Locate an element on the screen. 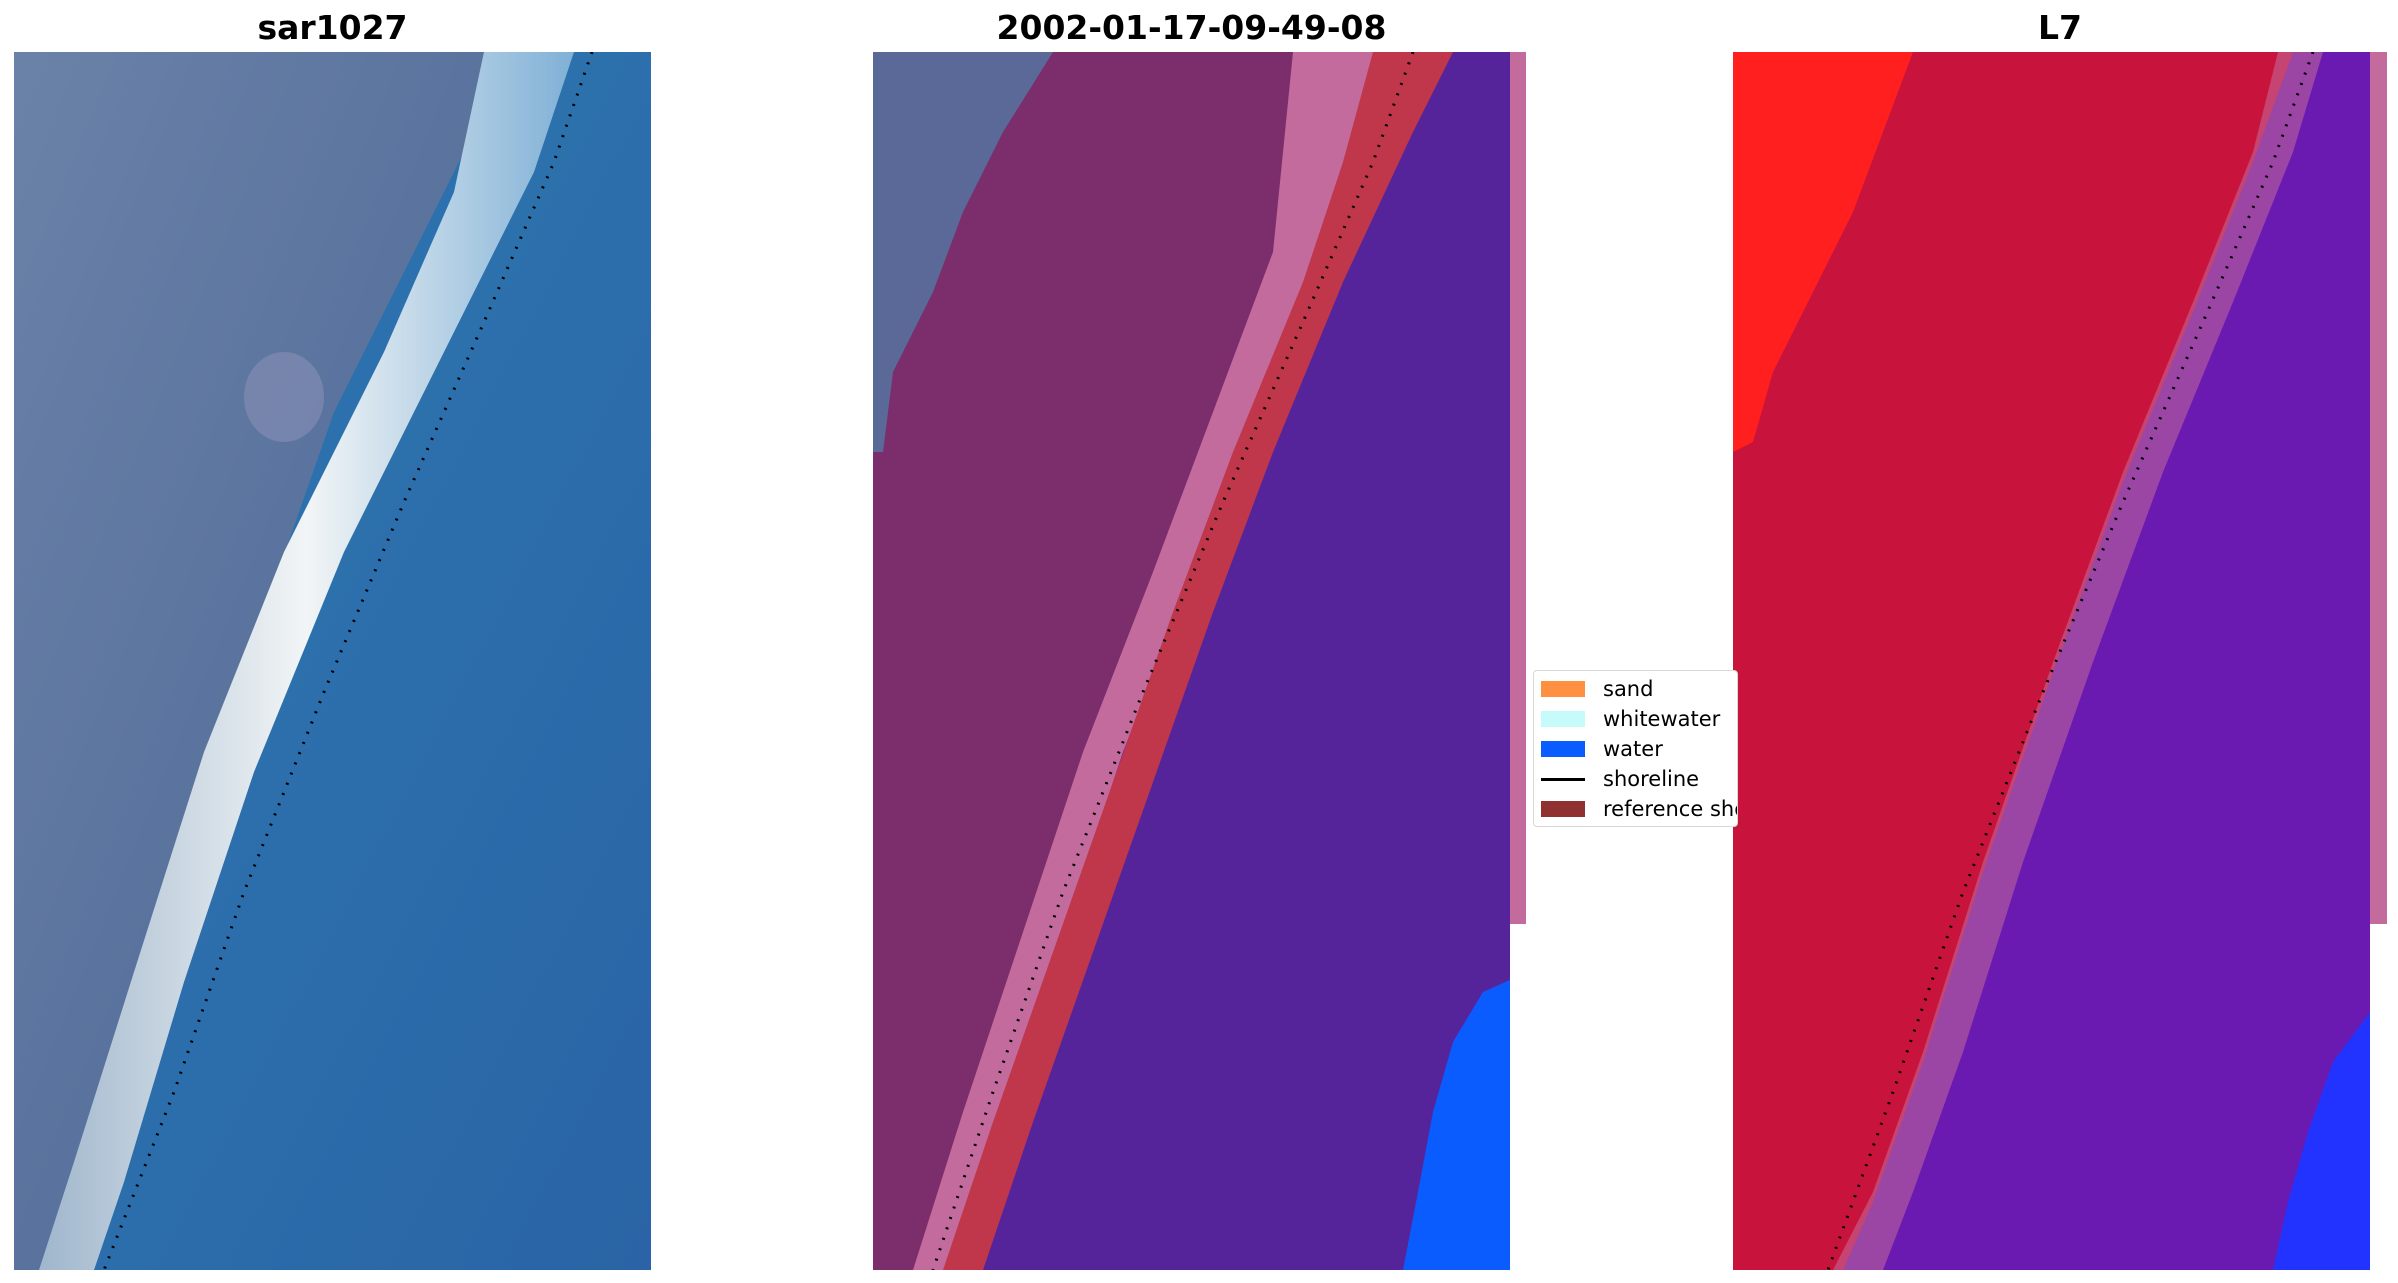  classified-pink-edge is located at coordinates (1518, 488).